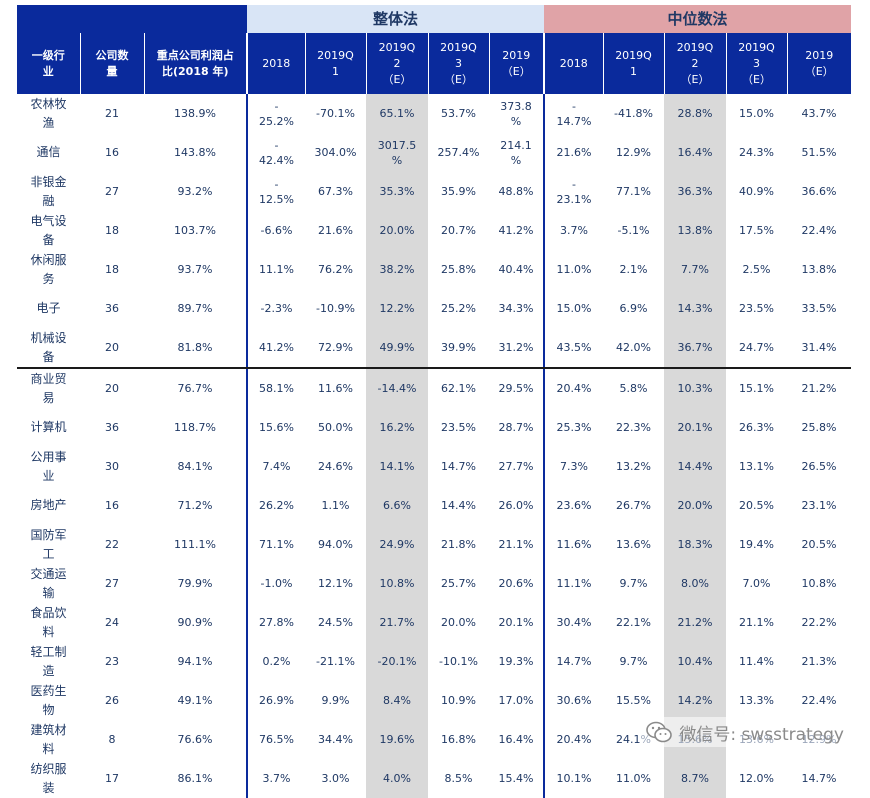  What do you see at coordinates (112, 544) in the screenshot?
I see `company-count-cell: 22` at bounding box center [112, 544].